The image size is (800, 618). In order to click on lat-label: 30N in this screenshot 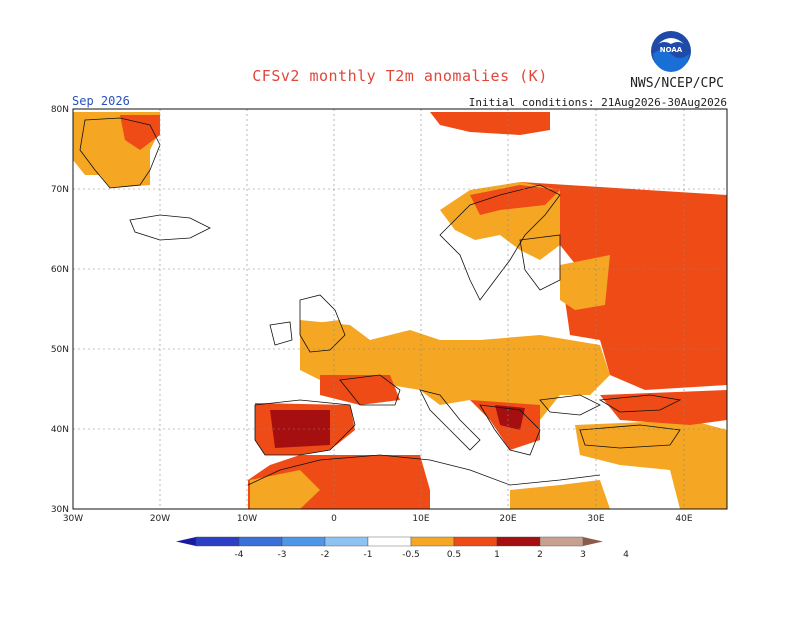, I will do `click(60, 510)`.